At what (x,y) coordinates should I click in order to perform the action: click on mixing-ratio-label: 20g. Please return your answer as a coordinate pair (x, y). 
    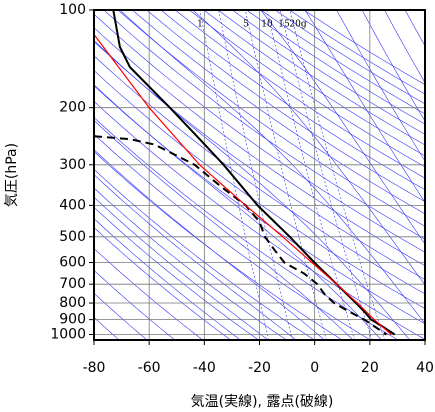
    Looking at the image, I should click on (297, 25).